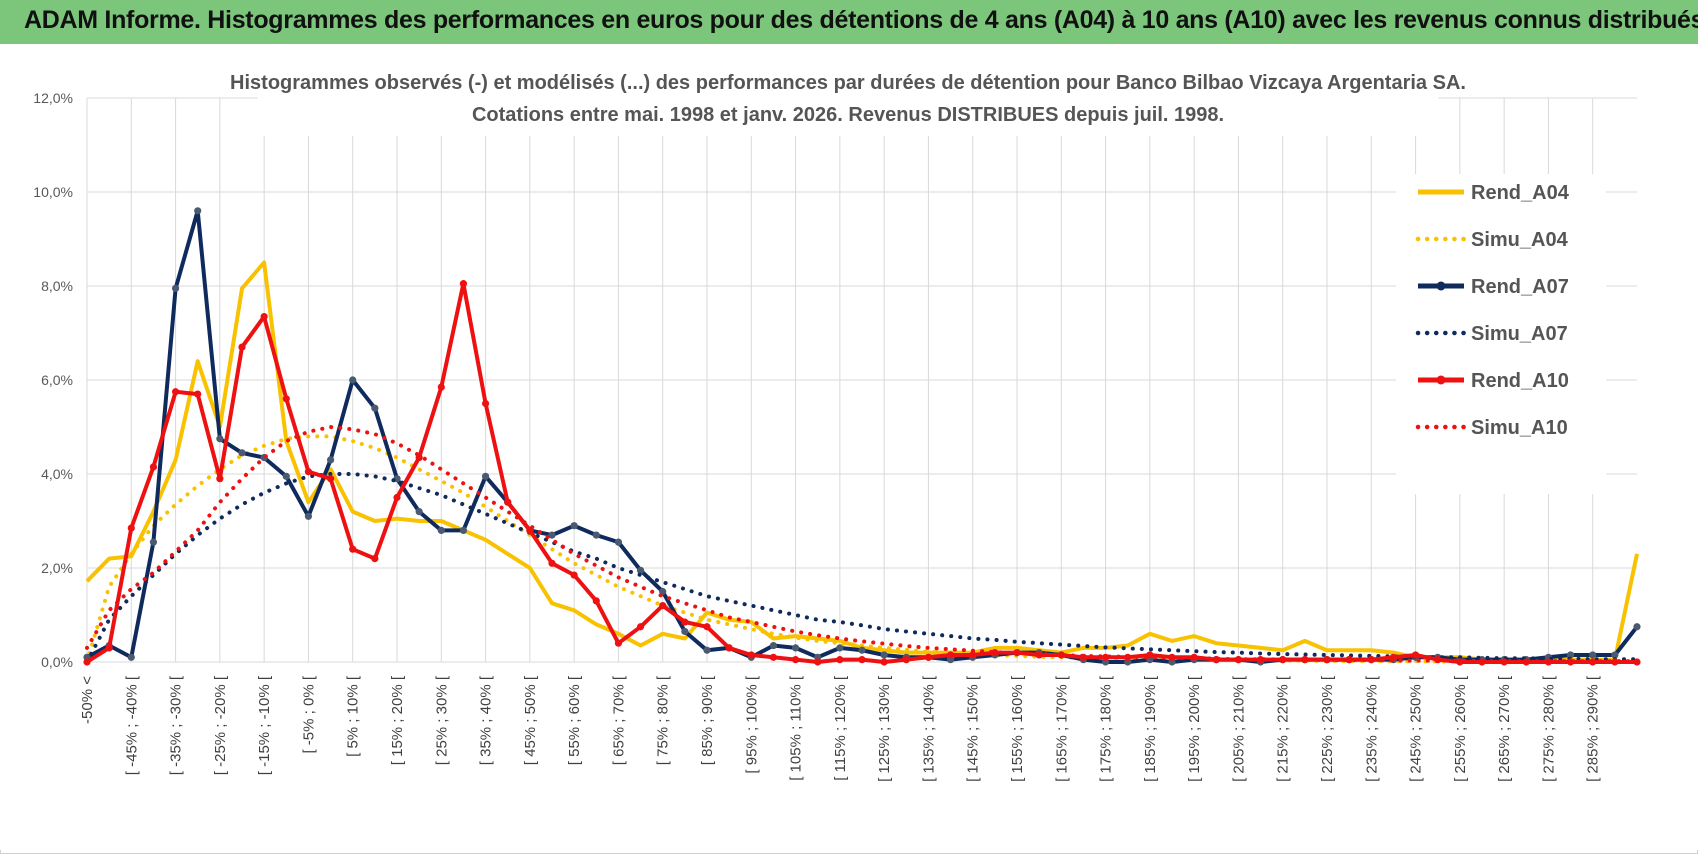 This screenshot has height=854, width=1698. What do you see at coordinates (397, 720) in the screenshot?
I see `x-tick-label: [ 15% ; 20% [` at bounding box center [397, 720].